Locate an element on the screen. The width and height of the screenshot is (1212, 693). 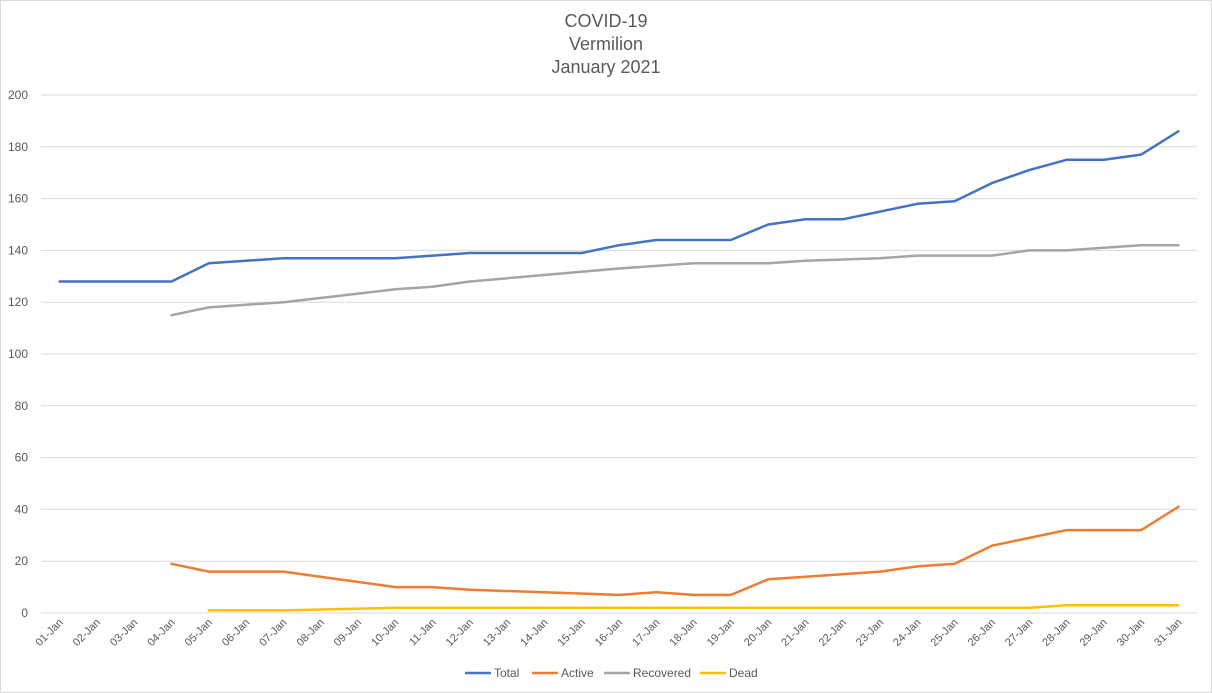
x-tick-label: 25-Jan is located at coordinates (944, 633).